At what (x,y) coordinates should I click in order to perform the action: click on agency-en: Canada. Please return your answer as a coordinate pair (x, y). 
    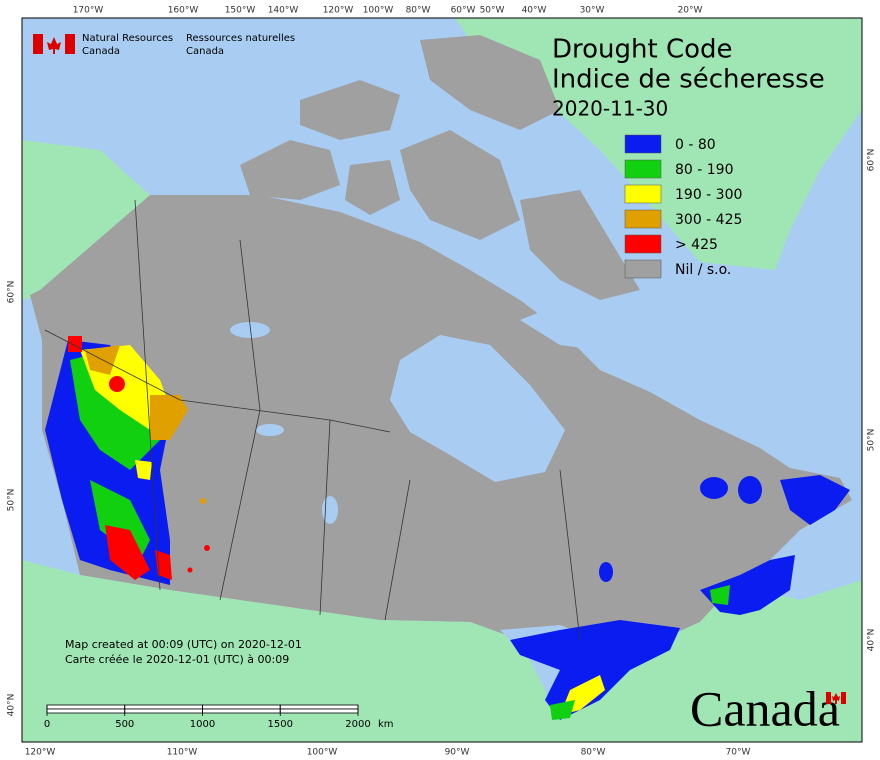
    Looking at the image, I should click on (101, 51).